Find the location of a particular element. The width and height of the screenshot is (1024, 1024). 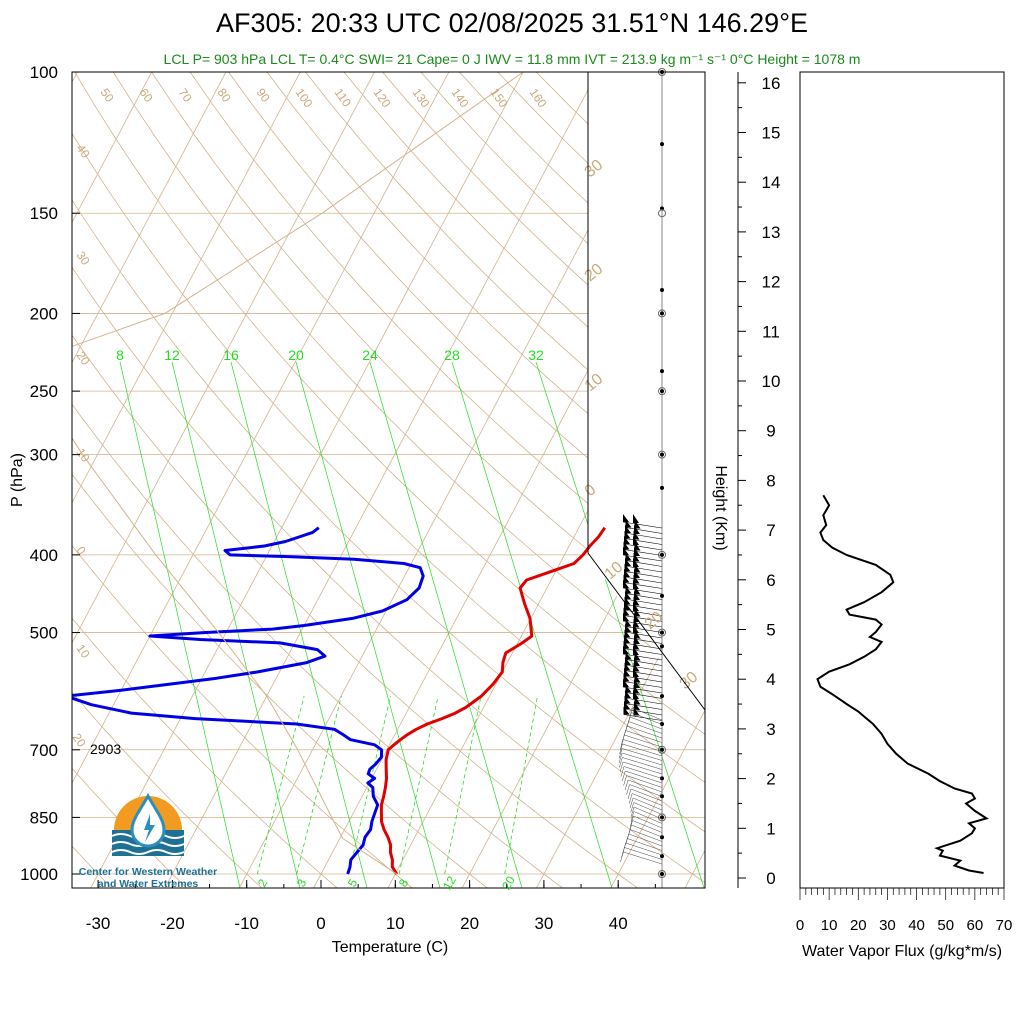

pressure-tick-label: 850 is located at coordinates (44, 817).